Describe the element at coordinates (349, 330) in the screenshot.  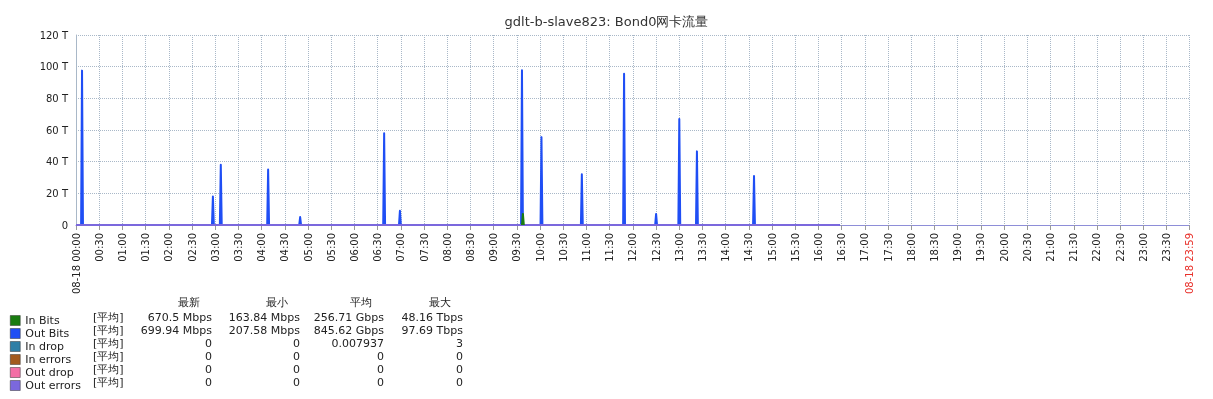
I see `text: 845.62 Gbps` at that location.